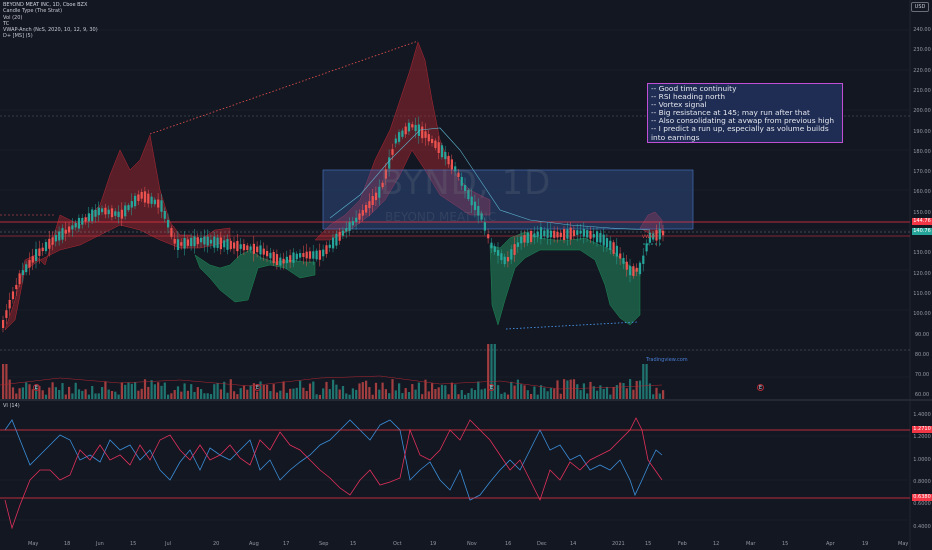 This screenshot has width=932, height=550. What do you see at coordinates (922, 504) in the screenshot?
I see `vi-axis-label: 0.6000` at bounding box center [922, 504].